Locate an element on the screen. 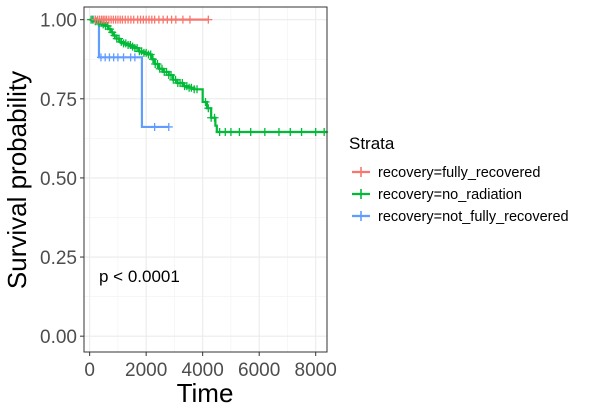  x-axis-ticks: 0 2000 4000 6000 8000 is located at coordinates (210, 366).